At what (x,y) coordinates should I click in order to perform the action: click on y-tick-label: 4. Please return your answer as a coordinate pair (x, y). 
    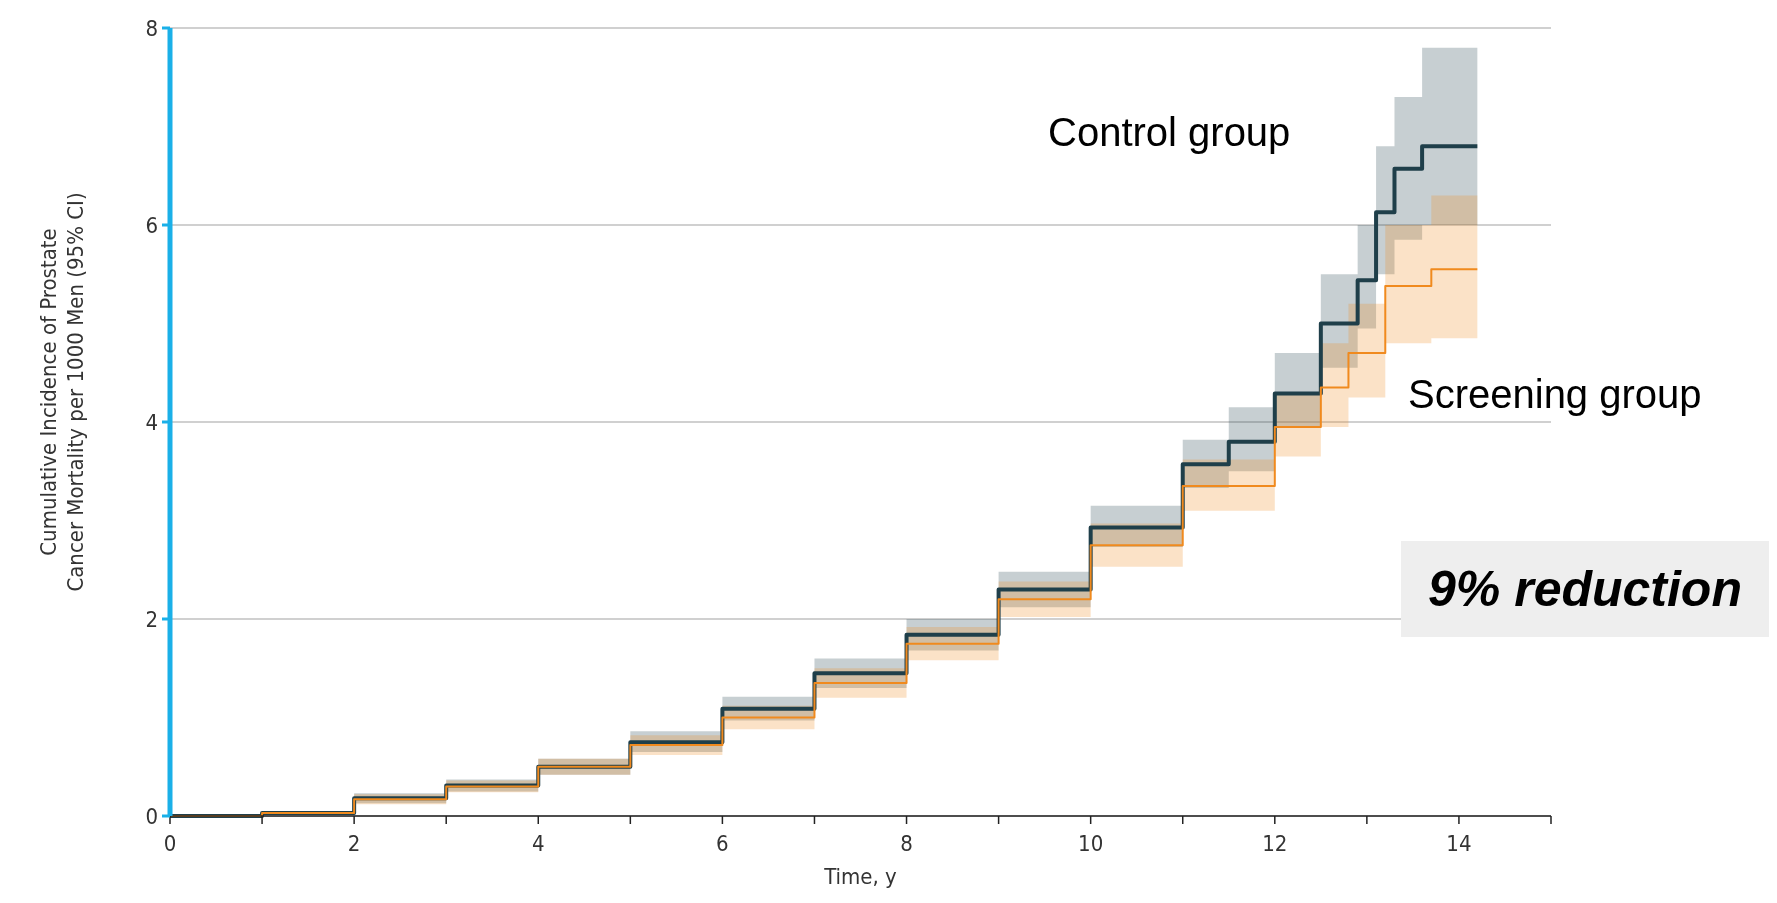
    Looking at the image, I should click on (151, 422).